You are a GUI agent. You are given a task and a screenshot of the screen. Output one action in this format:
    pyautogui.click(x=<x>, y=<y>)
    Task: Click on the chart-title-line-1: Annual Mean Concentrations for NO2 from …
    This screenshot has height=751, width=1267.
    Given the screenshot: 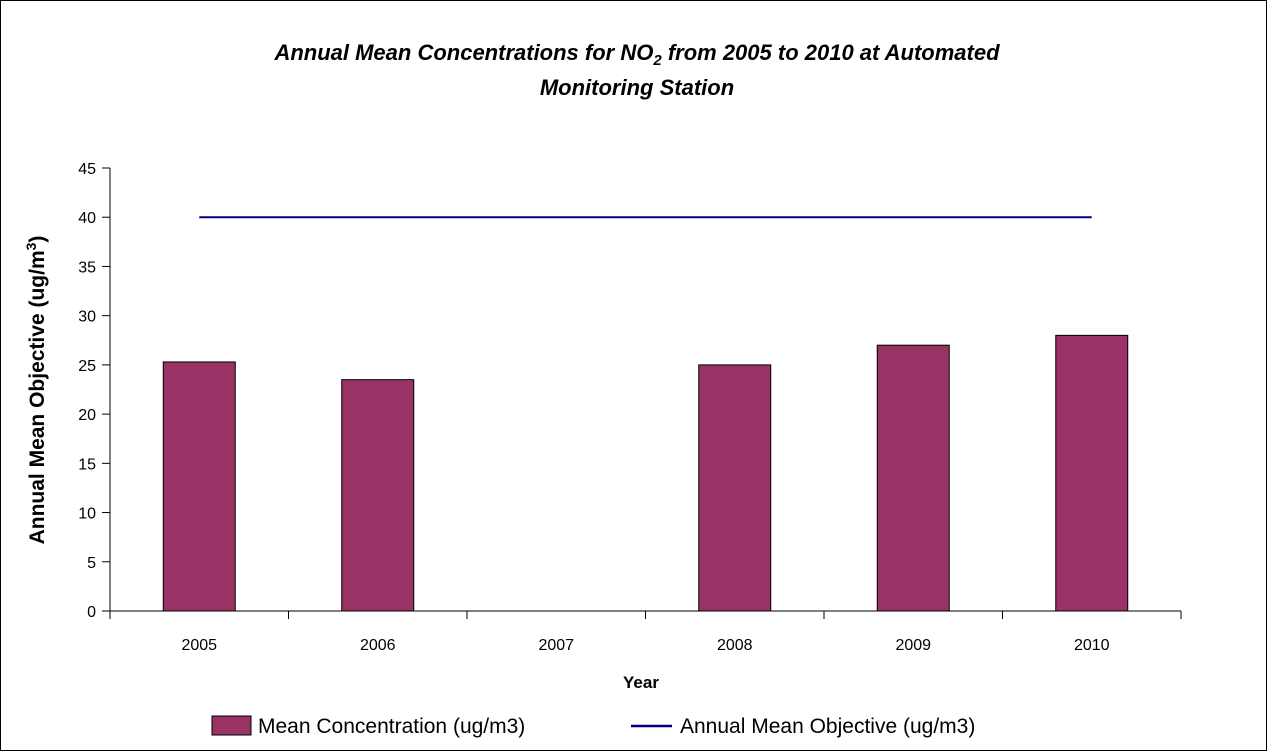 What is the action you would take?
    pyautogui.click(x=636, y=54)
    